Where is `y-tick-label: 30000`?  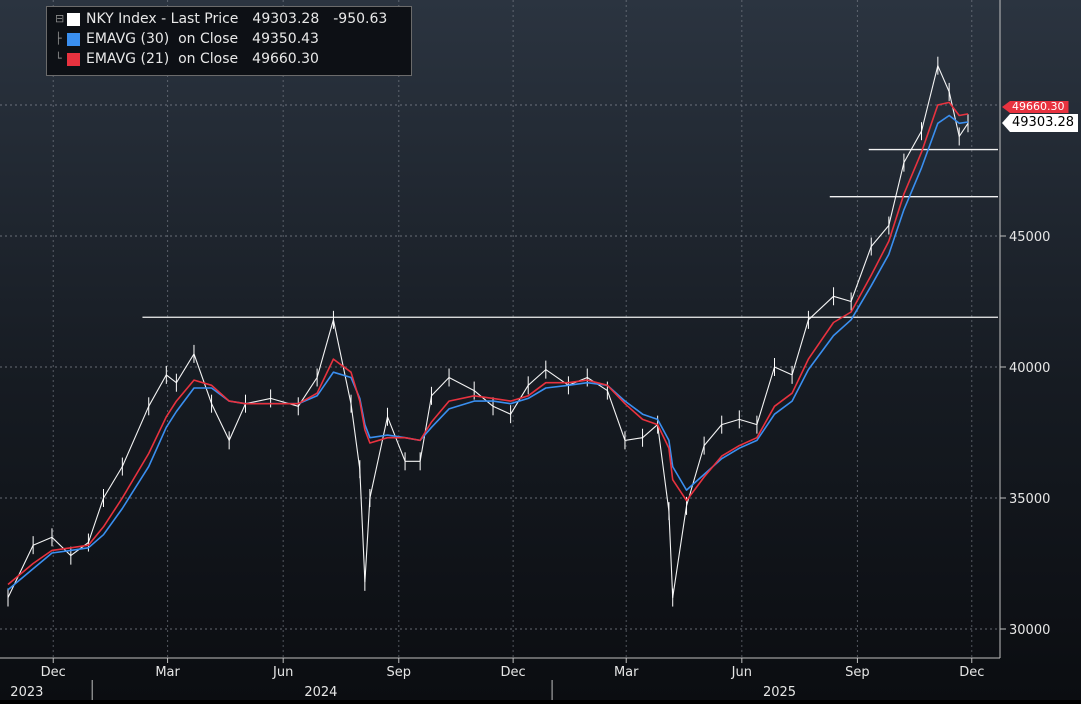 y-tick-label: 30000 is located at coordinates (1029, 630).